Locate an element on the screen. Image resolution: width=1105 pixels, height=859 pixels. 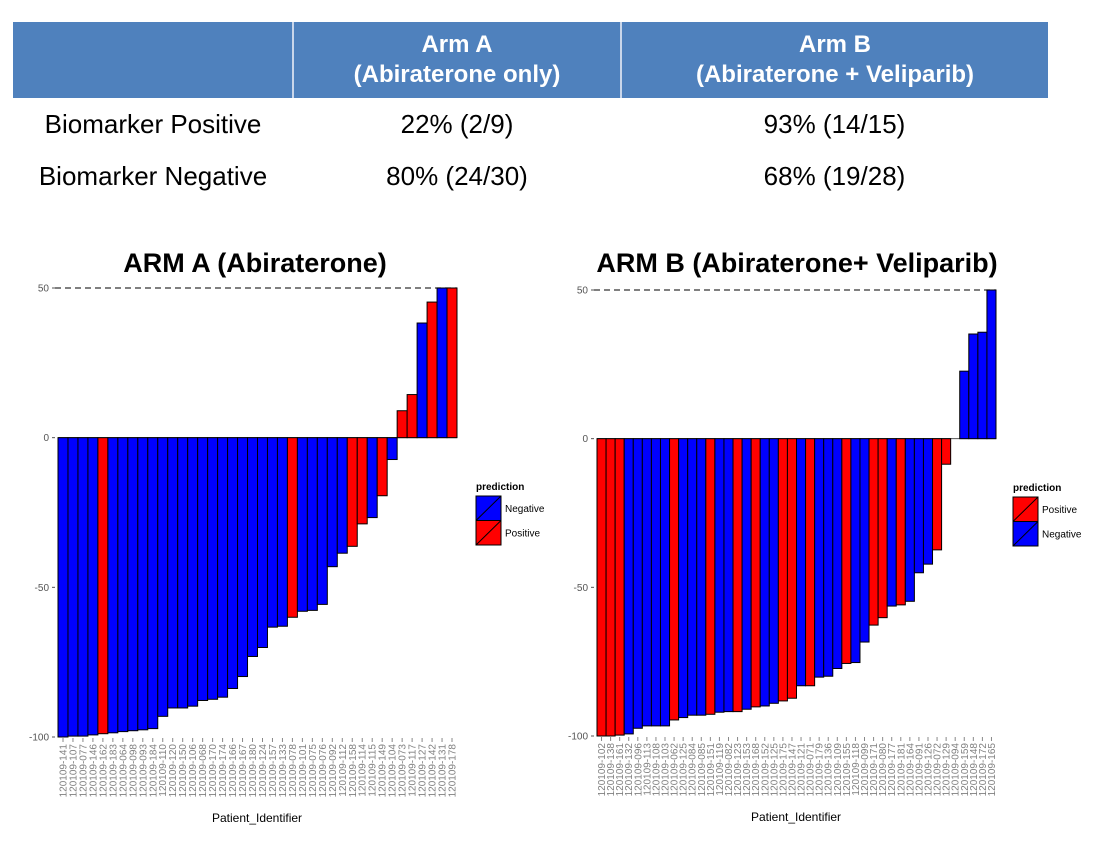
x-tick-label: 120109-118 is located at coordinates (856, 769).